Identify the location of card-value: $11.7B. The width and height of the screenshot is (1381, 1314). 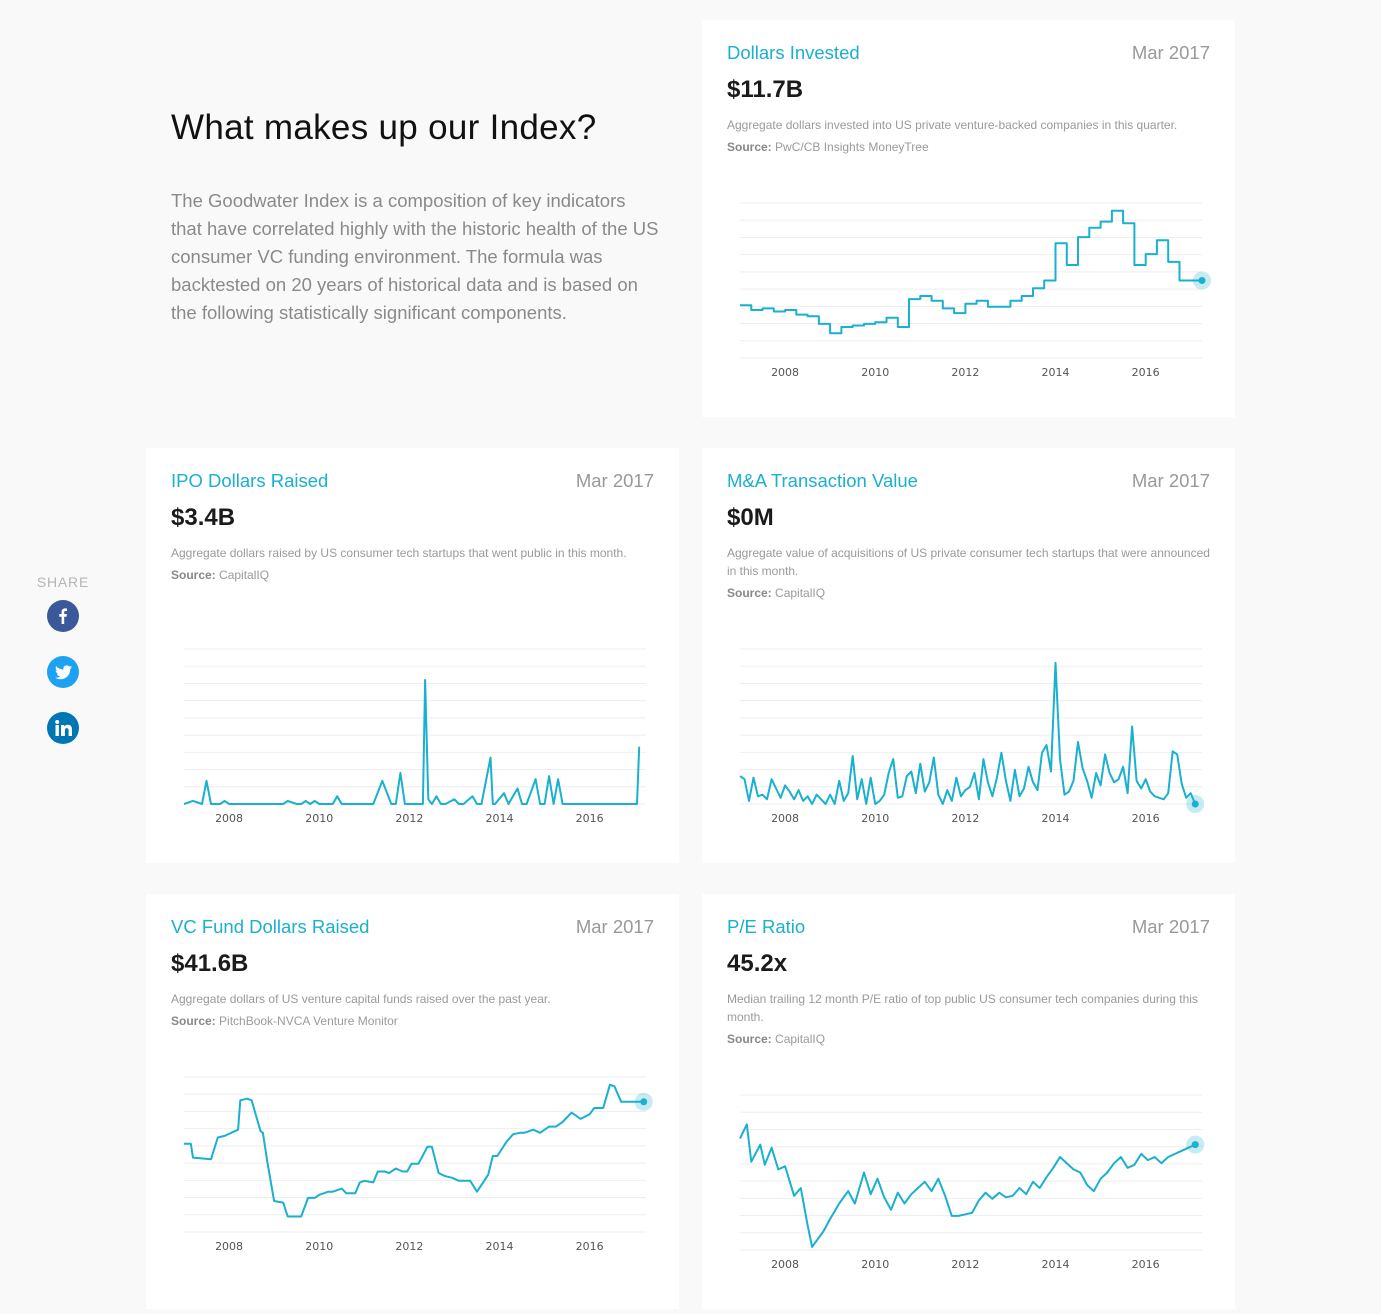
(968, 90).